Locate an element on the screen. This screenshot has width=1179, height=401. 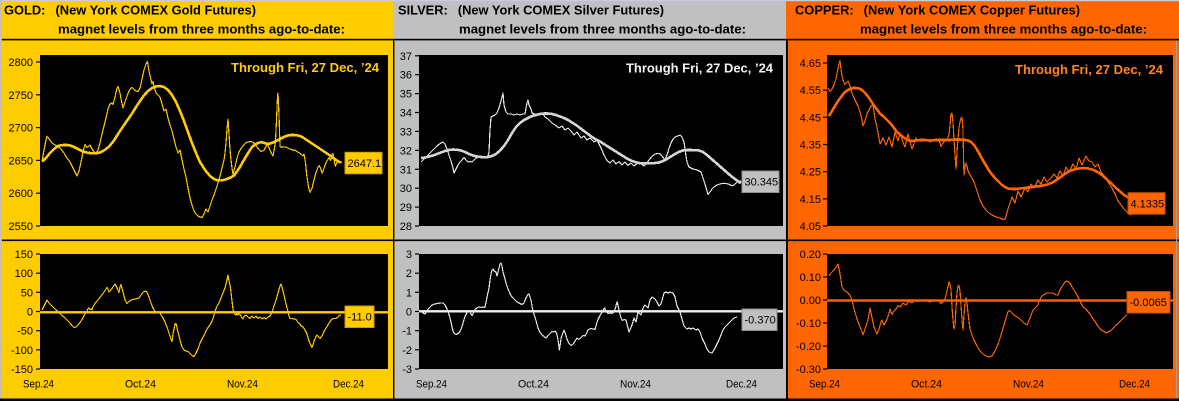
svg-text: 4.1335 is located at coordinates (1148, 204).